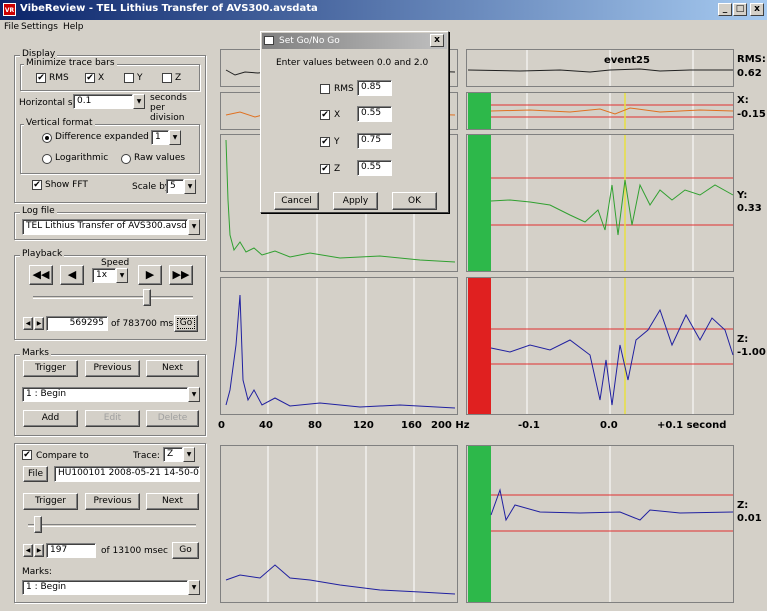  What do you see at coordinates (355, 201) in the screenshot?
I see `dialog-apply-button: Apply` at bounding box center [355, 201].